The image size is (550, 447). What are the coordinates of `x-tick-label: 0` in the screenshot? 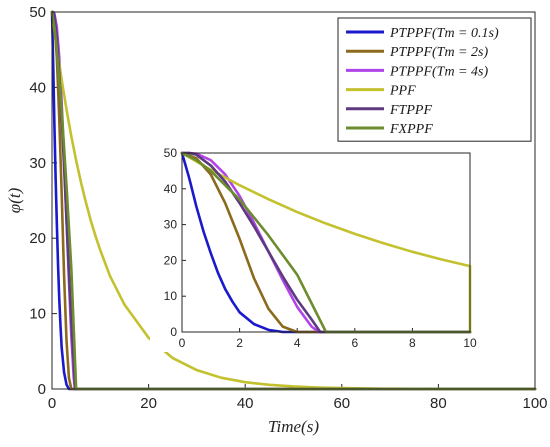 It's located at (52, 403).